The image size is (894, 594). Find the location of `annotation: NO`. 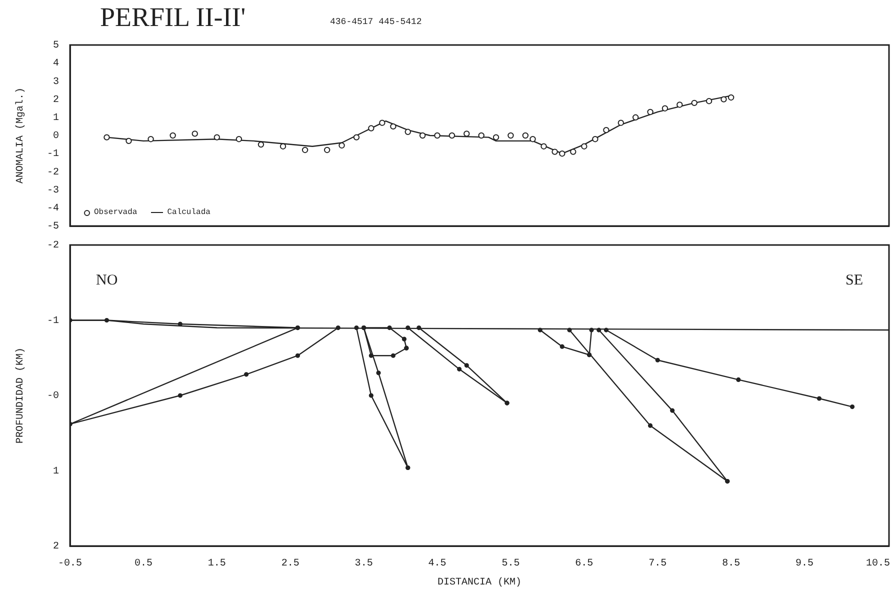

annotation: NO is located at coordinates (107, 280).